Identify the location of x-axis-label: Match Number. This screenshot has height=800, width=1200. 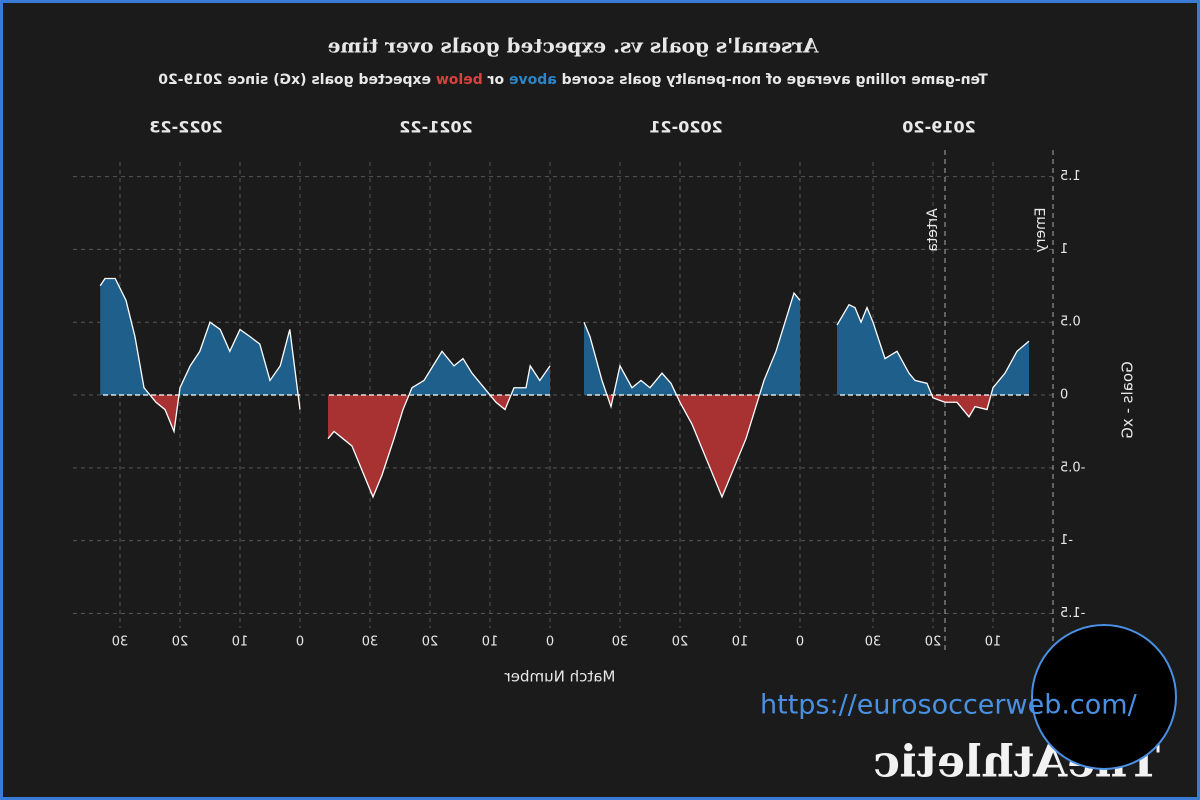
(560, 677).